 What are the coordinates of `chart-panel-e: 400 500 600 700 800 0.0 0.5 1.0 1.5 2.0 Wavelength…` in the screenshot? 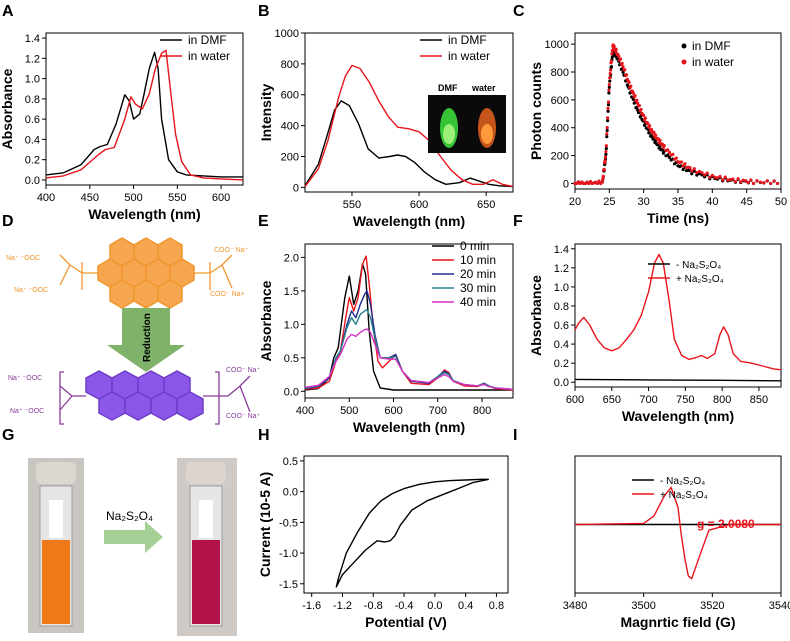 It's located at (386, 337).